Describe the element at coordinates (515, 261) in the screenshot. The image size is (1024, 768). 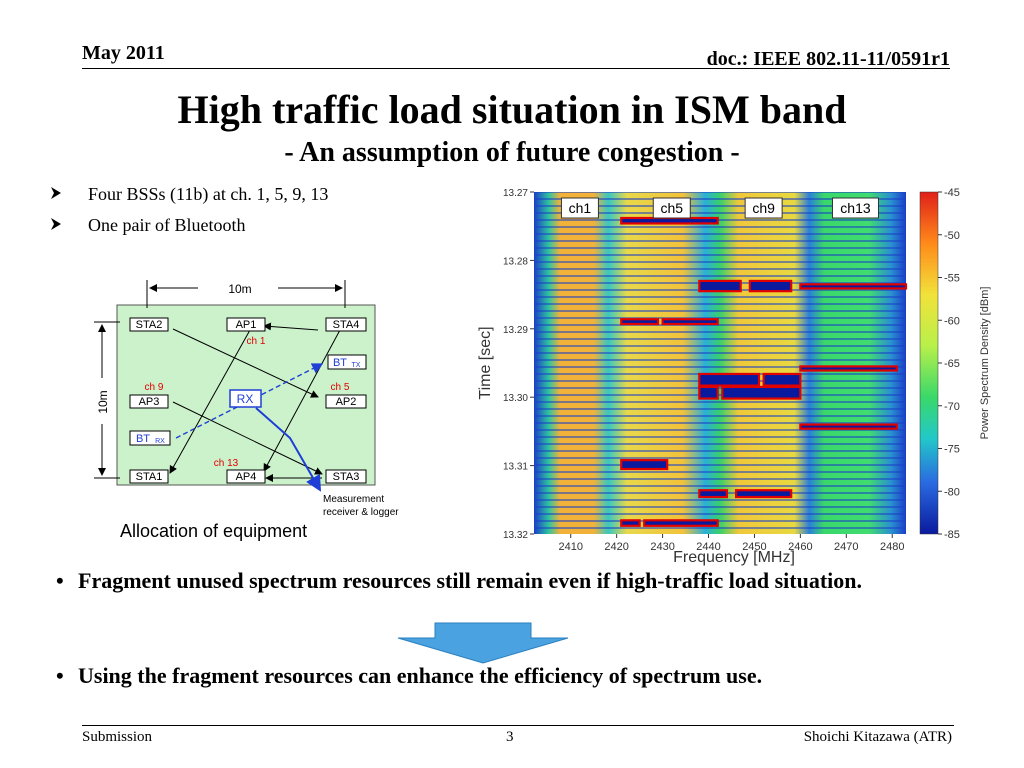
I see `y-tick-label-1: 13.28` at that location.